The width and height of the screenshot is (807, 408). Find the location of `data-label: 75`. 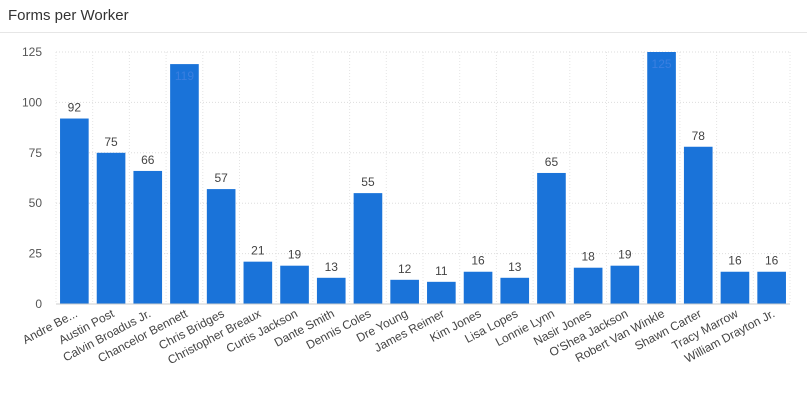

data-label: 75 is located at coordinates (111, 142).